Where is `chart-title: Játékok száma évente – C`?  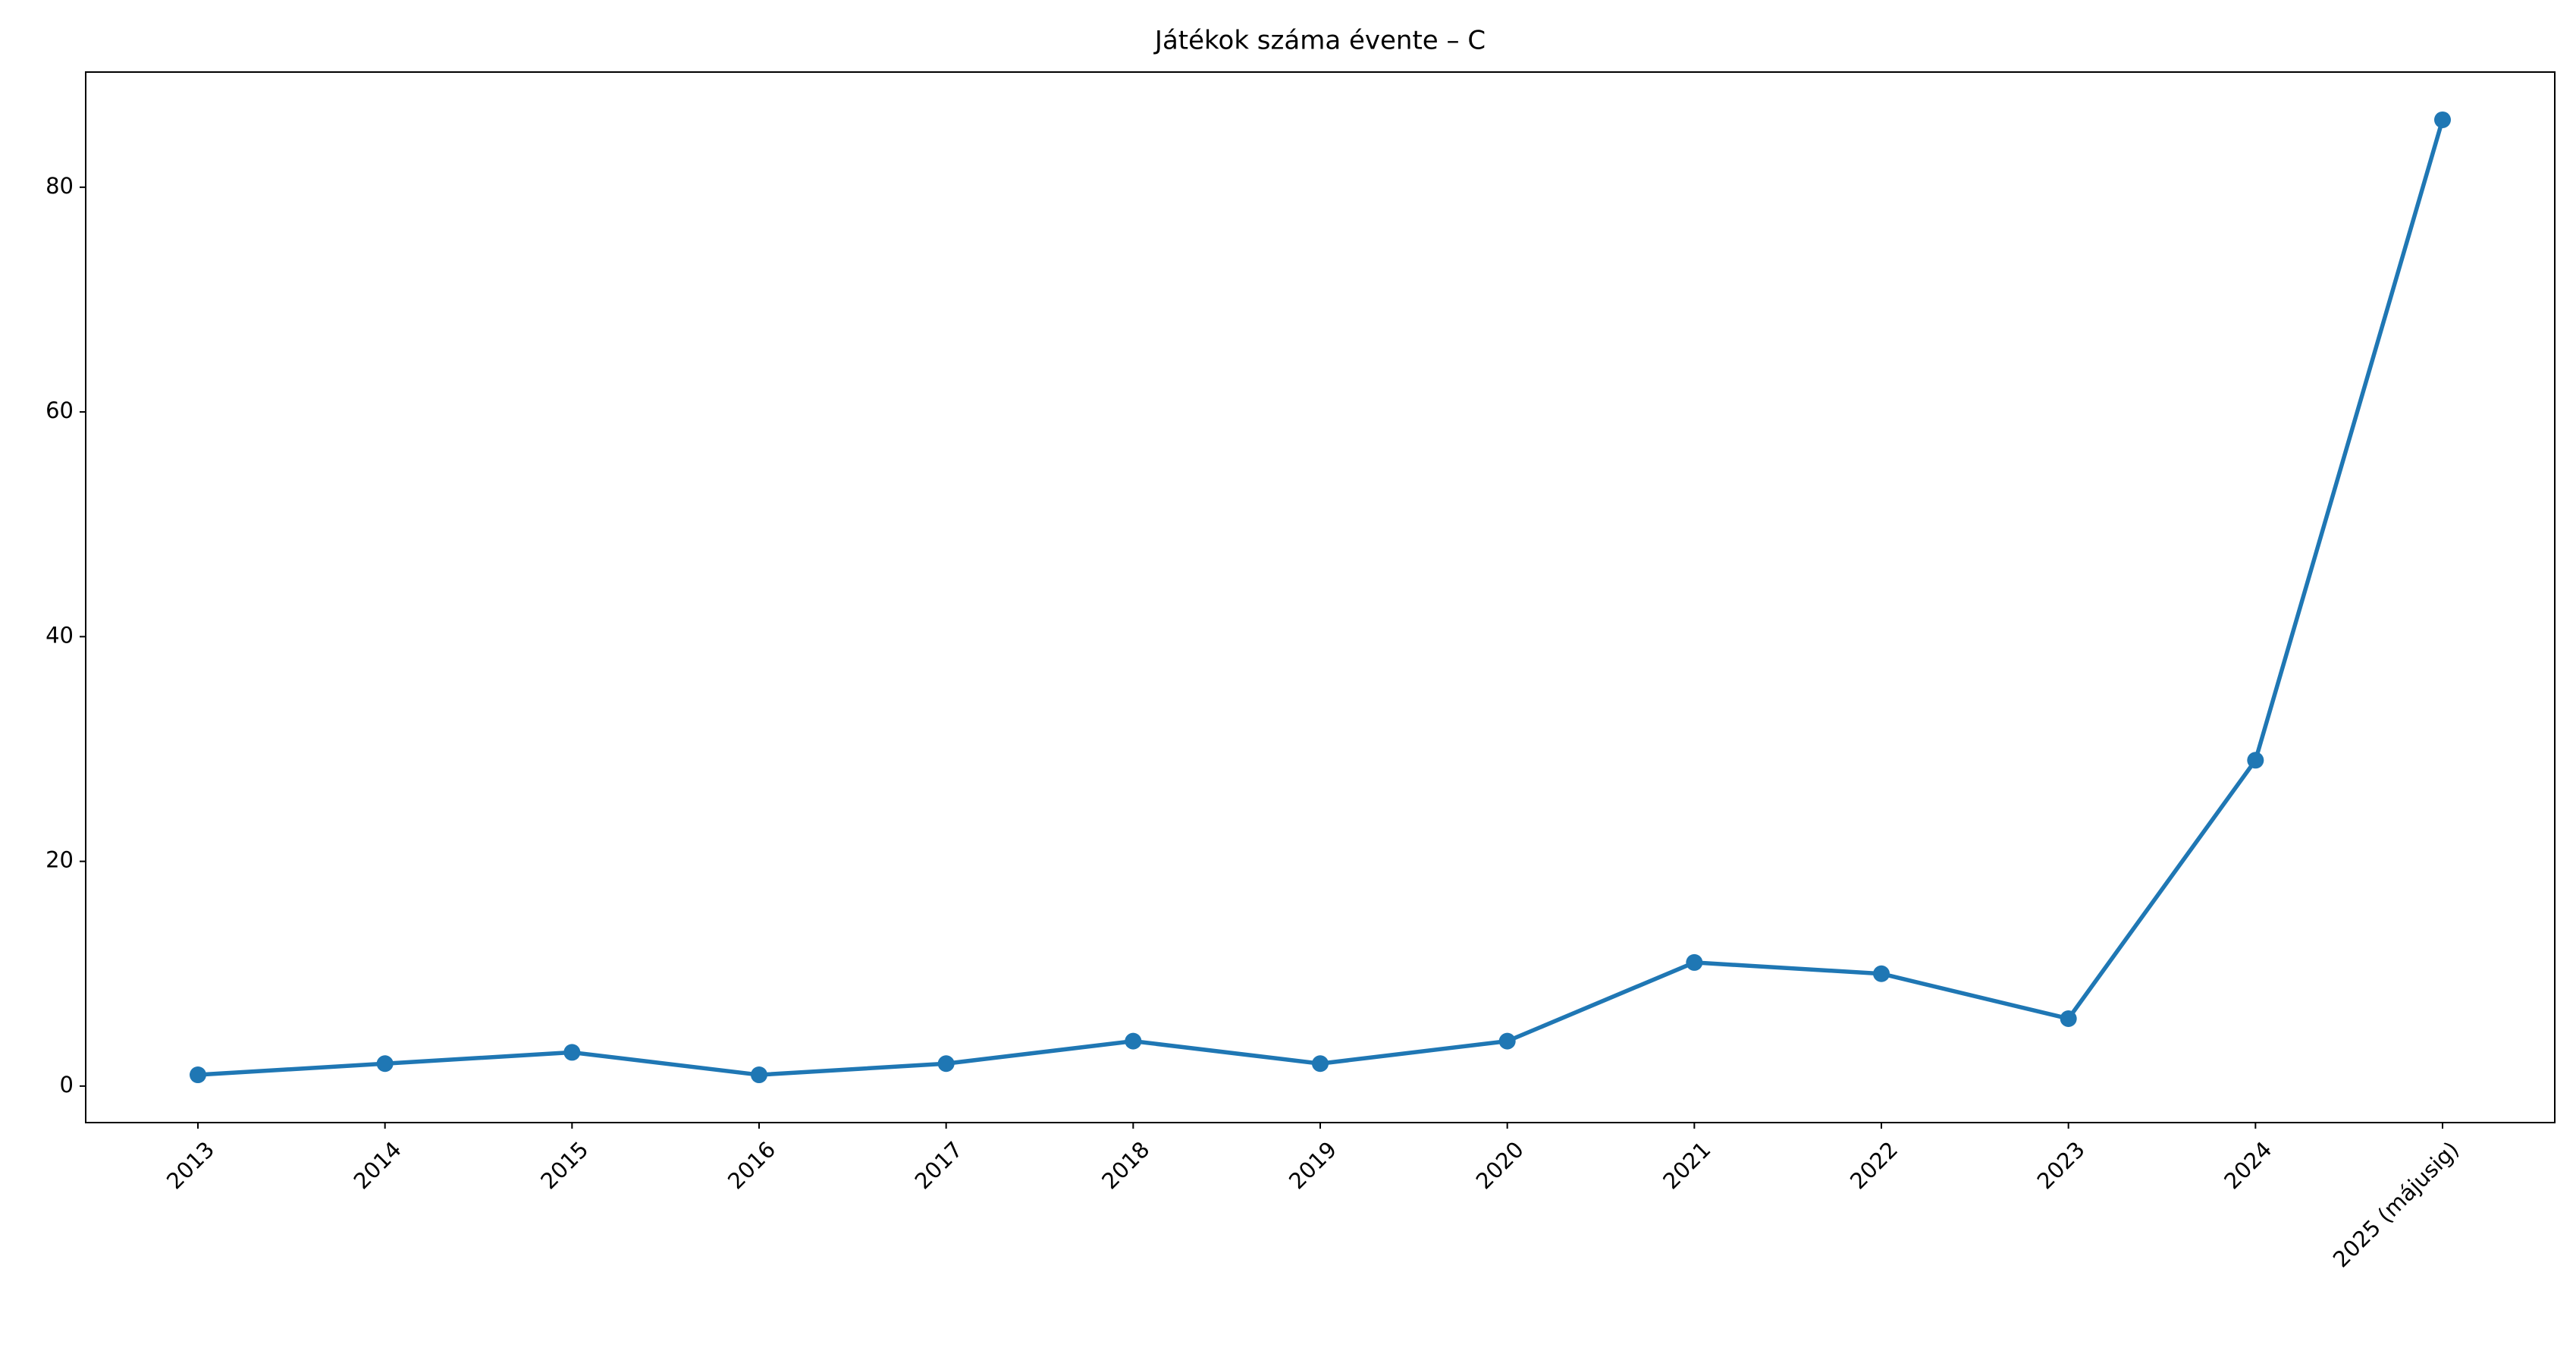
chart-title: Játékok száma évente – C is located at coordinates (1319, 41).